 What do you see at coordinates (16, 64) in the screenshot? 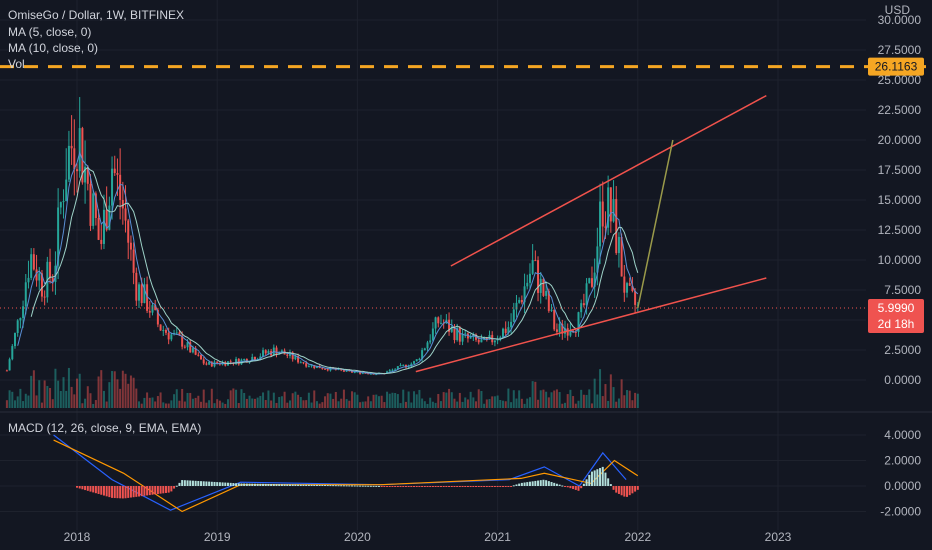
I see `vol-legend: Vol` at bounding box center [16, 64].